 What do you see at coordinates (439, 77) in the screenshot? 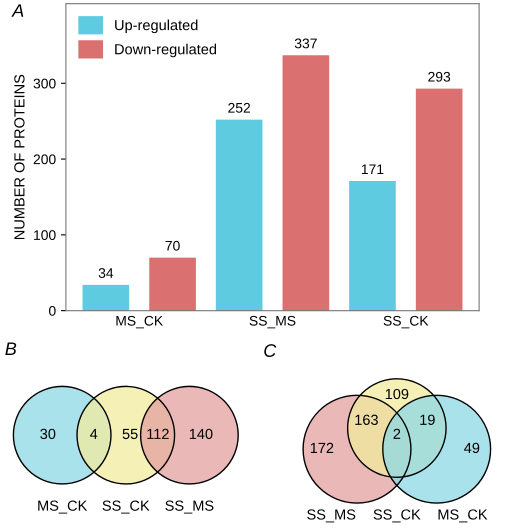
I see `data-label: 293` at bounding box center [439, 77].